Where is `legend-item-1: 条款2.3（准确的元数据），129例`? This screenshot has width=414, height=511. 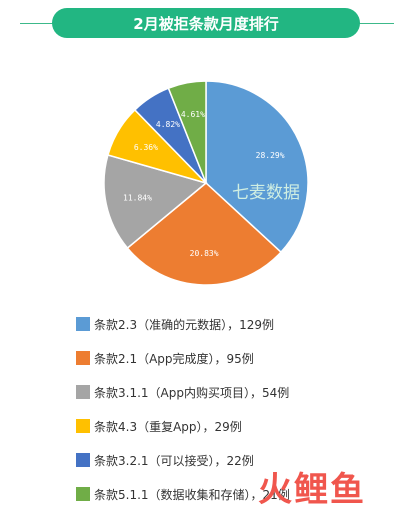
legend-item-1: 条款2.3（准确的元数据），129例 is located at coordinates (175, 324).